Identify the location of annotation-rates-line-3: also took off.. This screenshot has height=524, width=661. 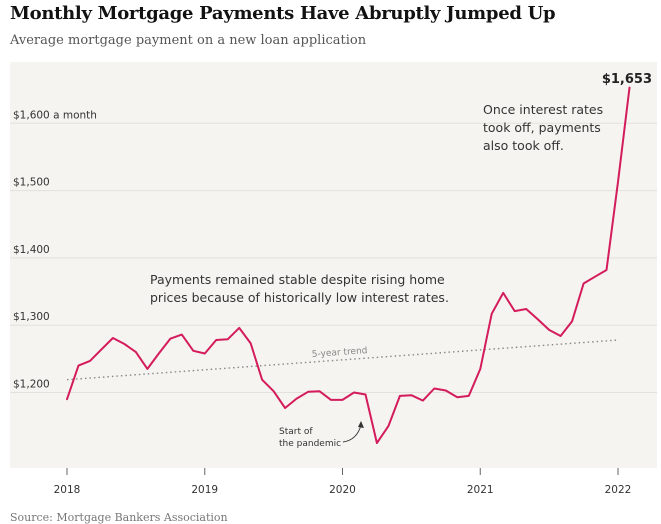
(523, 145).